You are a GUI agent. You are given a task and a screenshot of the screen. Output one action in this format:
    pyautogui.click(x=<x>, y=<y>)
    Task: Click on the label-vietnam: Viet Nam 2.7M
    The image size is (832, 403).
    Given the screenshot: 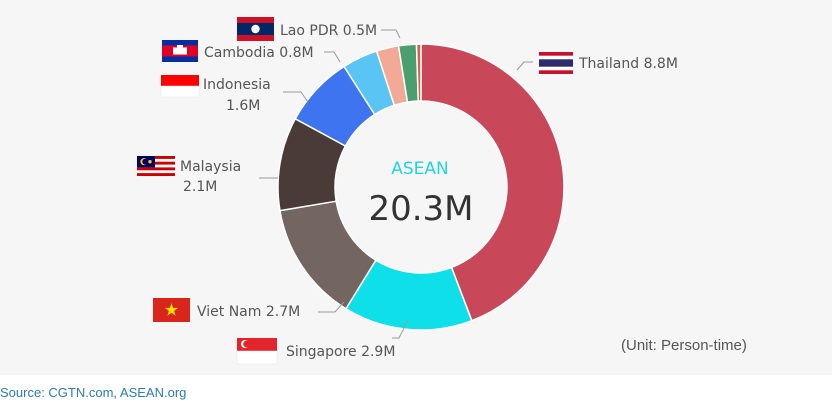 What is the action you would take?
    pyautogui.click(x=248, y=312)
    